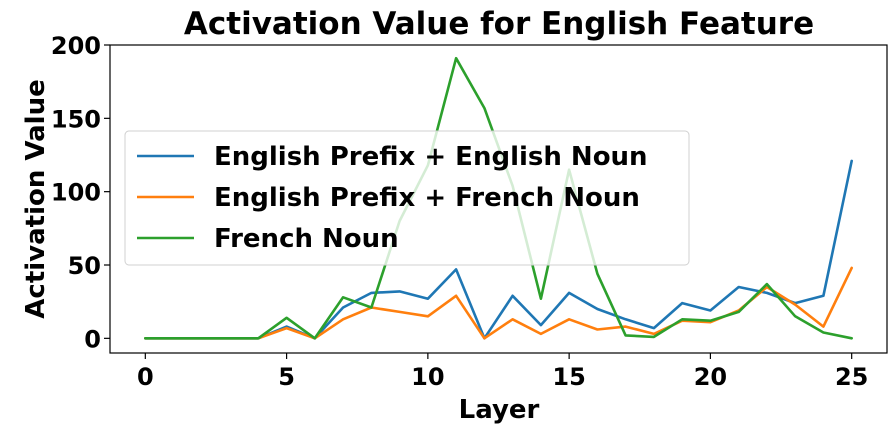 This screenshot has height=433, width=896. Describe the element at coordinates (286, 377) in the screenshot. I see `x-tick-label: 5` at that location.